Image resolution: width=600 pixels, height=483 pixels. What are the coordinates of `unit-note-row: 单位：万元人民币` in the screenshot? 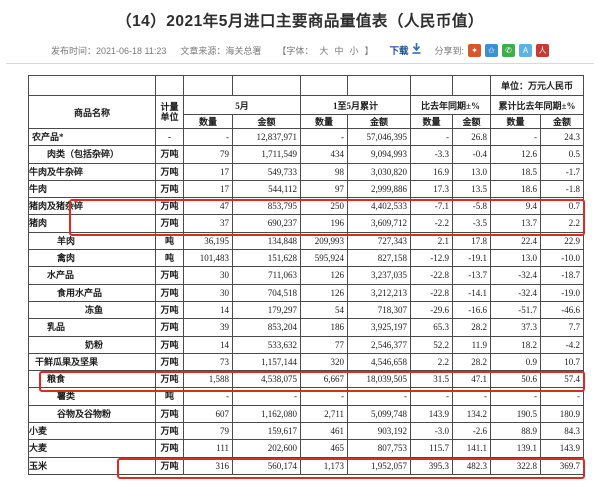 It's located at (306, 85).